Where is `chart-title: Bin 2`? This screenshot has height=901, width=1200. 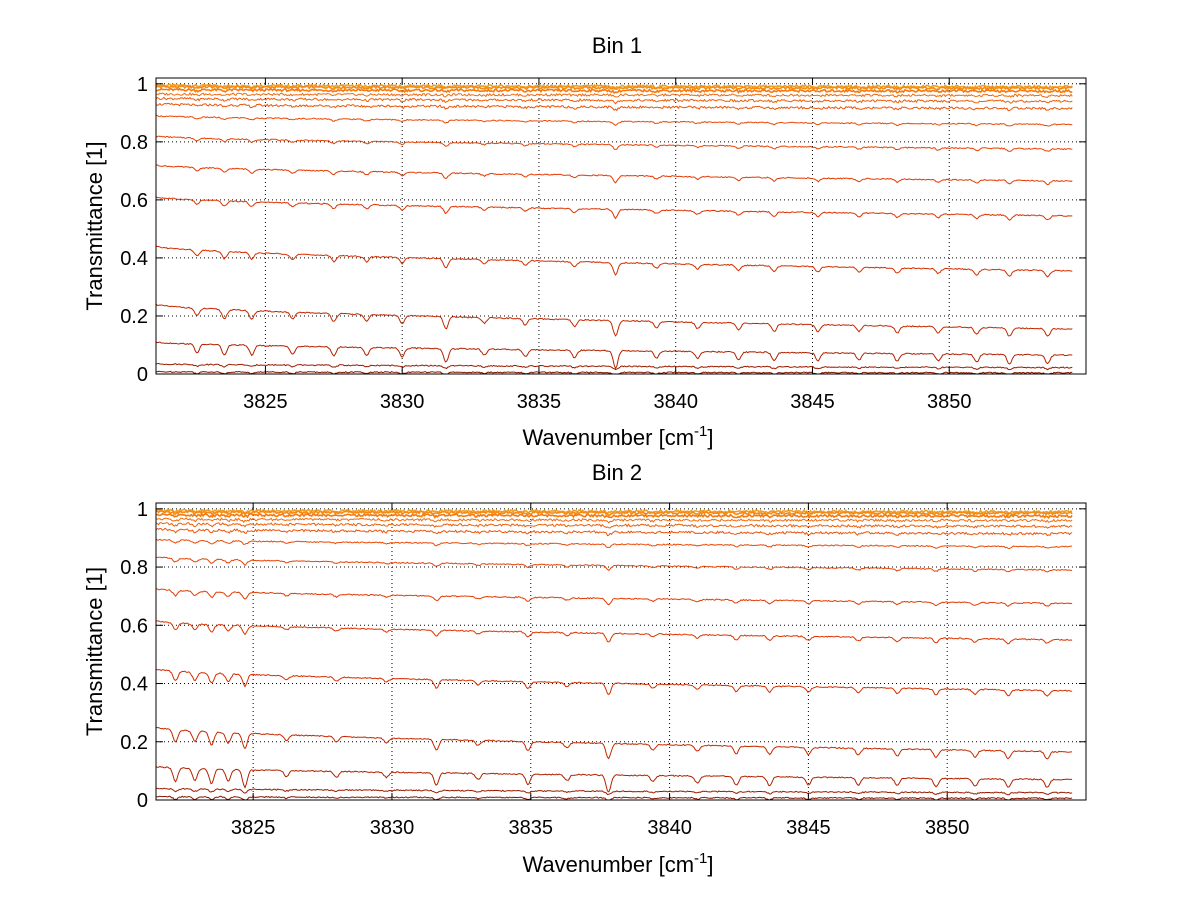
chart-title: Bin 2 is located at coordinates (617, 472).